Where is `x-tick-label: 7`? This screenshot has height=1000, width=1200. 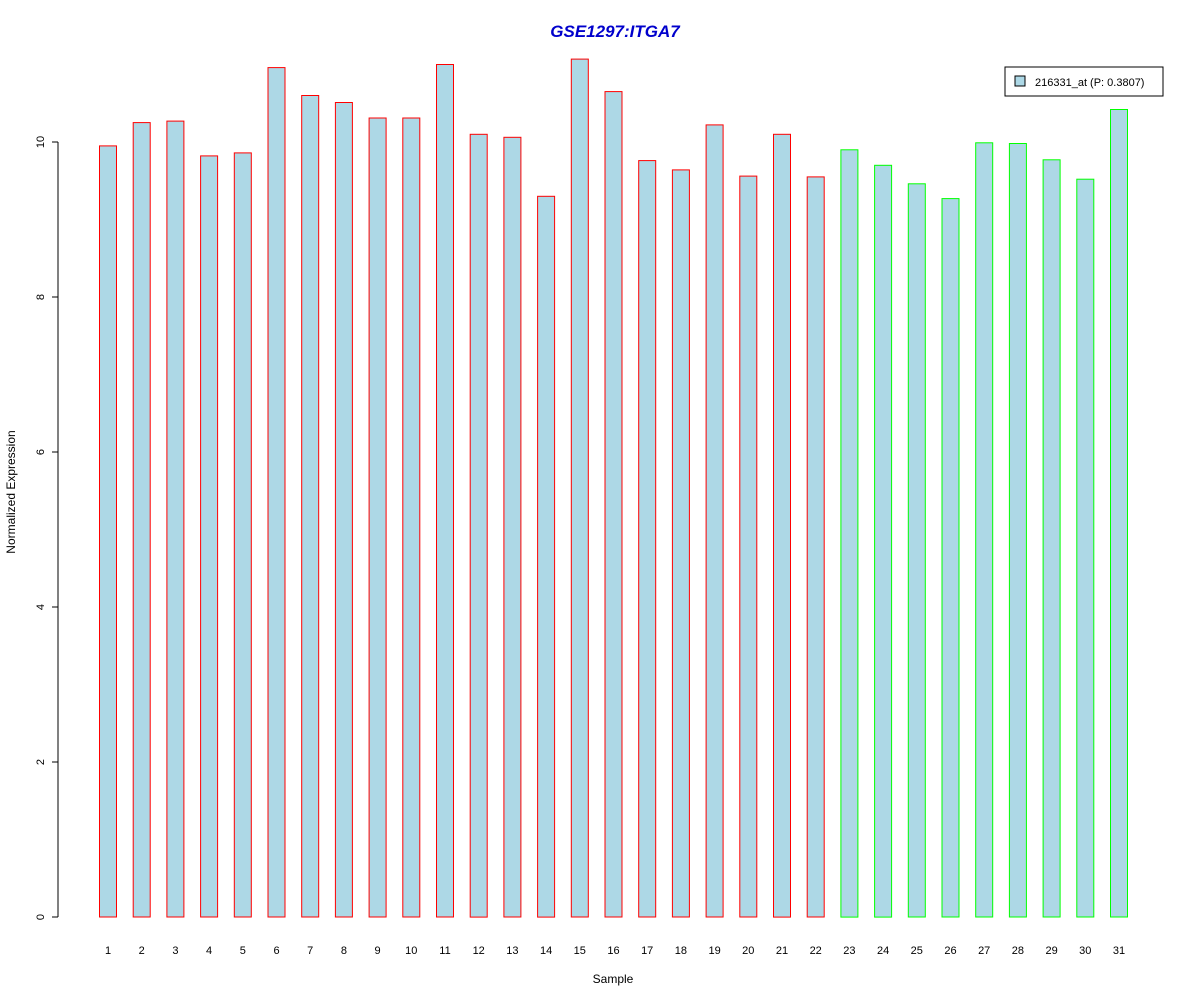
x-tick-label: 7 is located at coordinates (310, 951).